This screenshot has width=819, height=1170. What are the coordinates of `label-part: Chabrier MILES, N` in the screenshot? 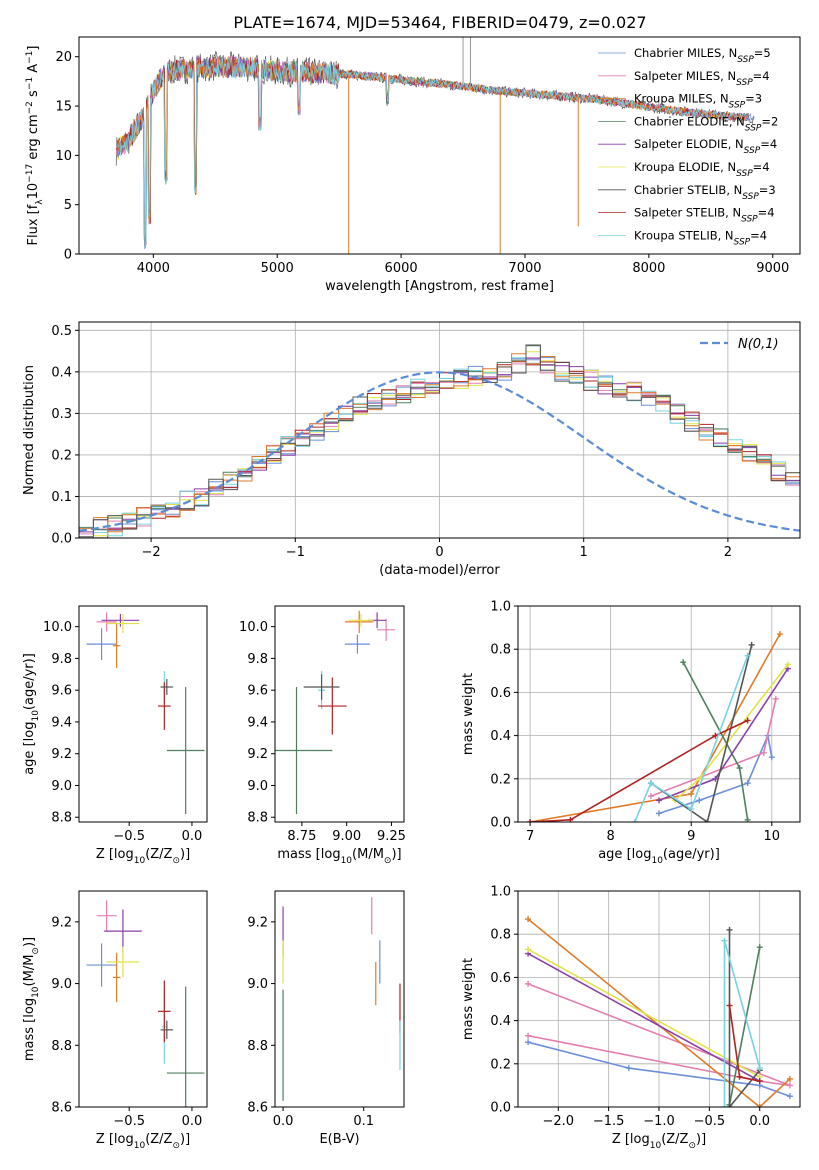 It's located at (685, 53).